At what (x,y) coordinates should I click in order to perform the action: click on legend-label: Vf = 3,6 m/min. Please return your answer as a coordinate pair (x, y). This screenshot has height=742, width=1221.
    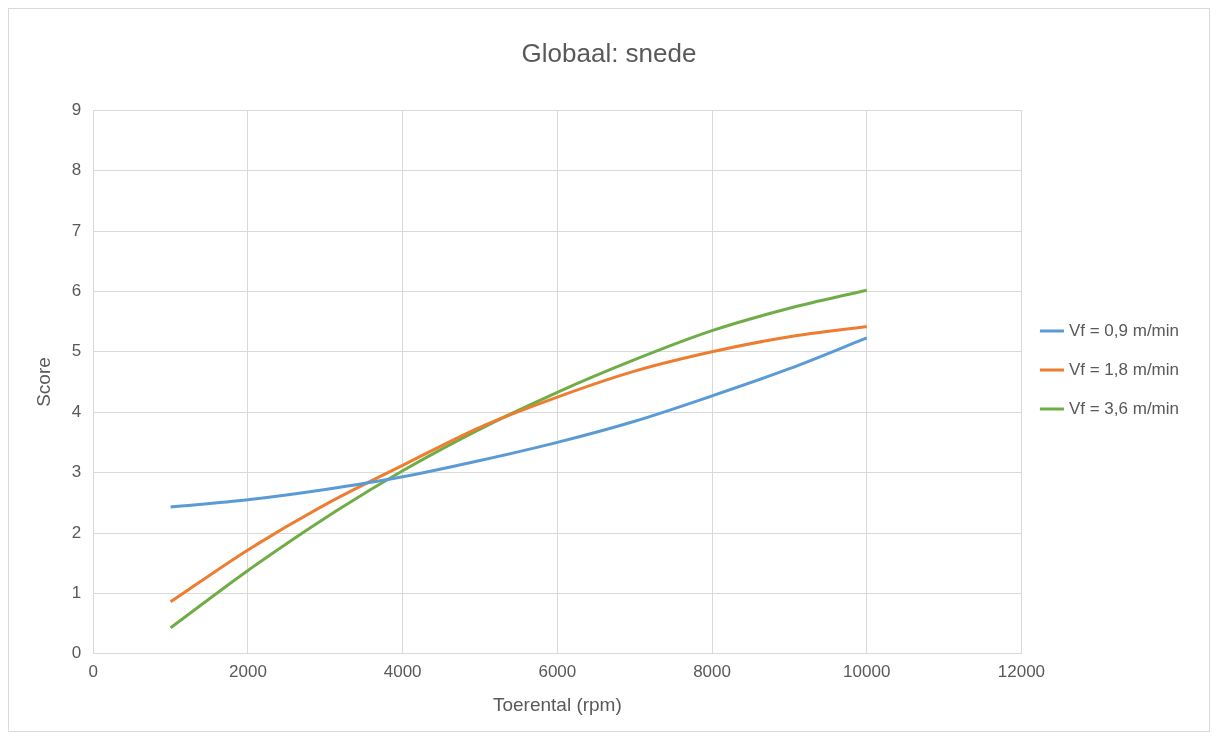
    Looking at the image, I should click on (1124, 408).